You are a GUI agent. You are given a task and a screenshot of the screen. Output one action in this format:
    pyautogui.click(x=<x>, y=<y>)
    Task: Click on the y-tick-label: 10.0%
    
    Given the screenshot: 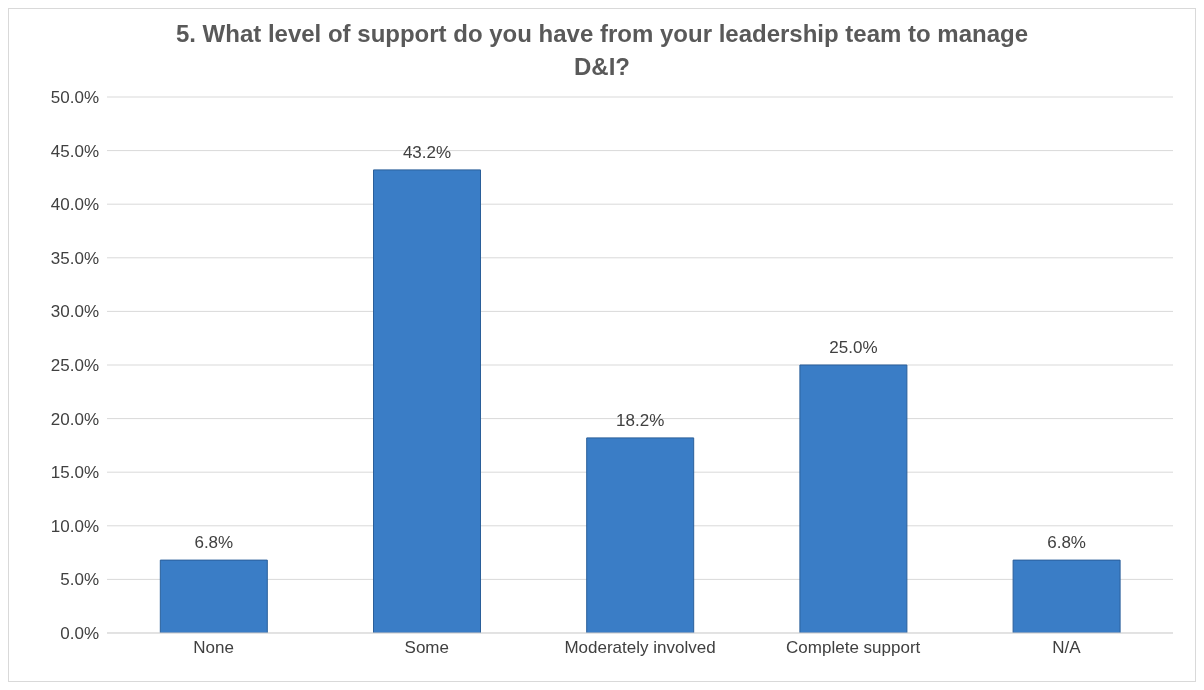 What is the action you would take?
    pyautogui.click(x=74, y=526)
    